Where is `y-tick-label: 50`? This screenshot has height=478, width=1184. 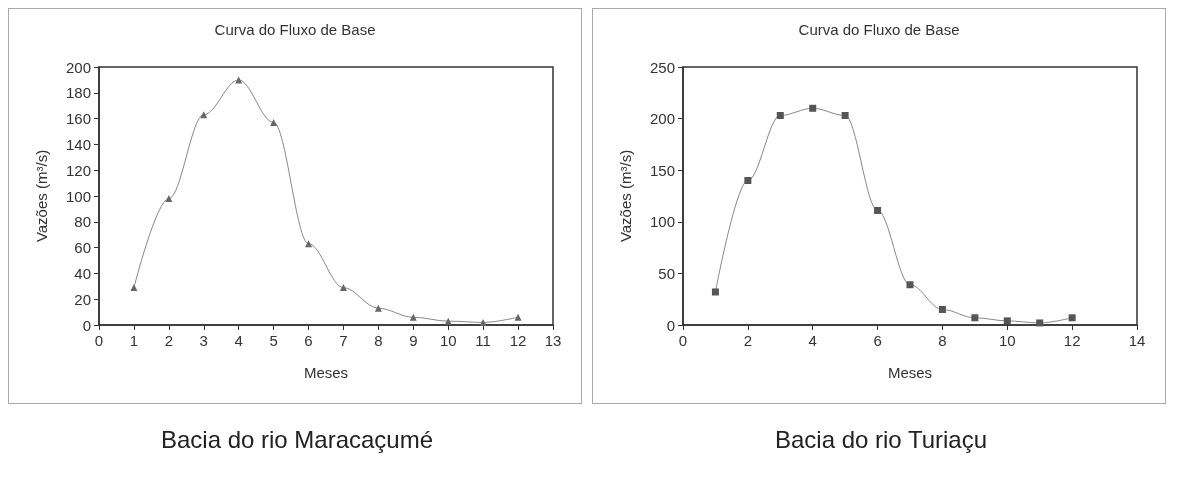
y-tick-label: 50 is located at coordinates (666, 273).